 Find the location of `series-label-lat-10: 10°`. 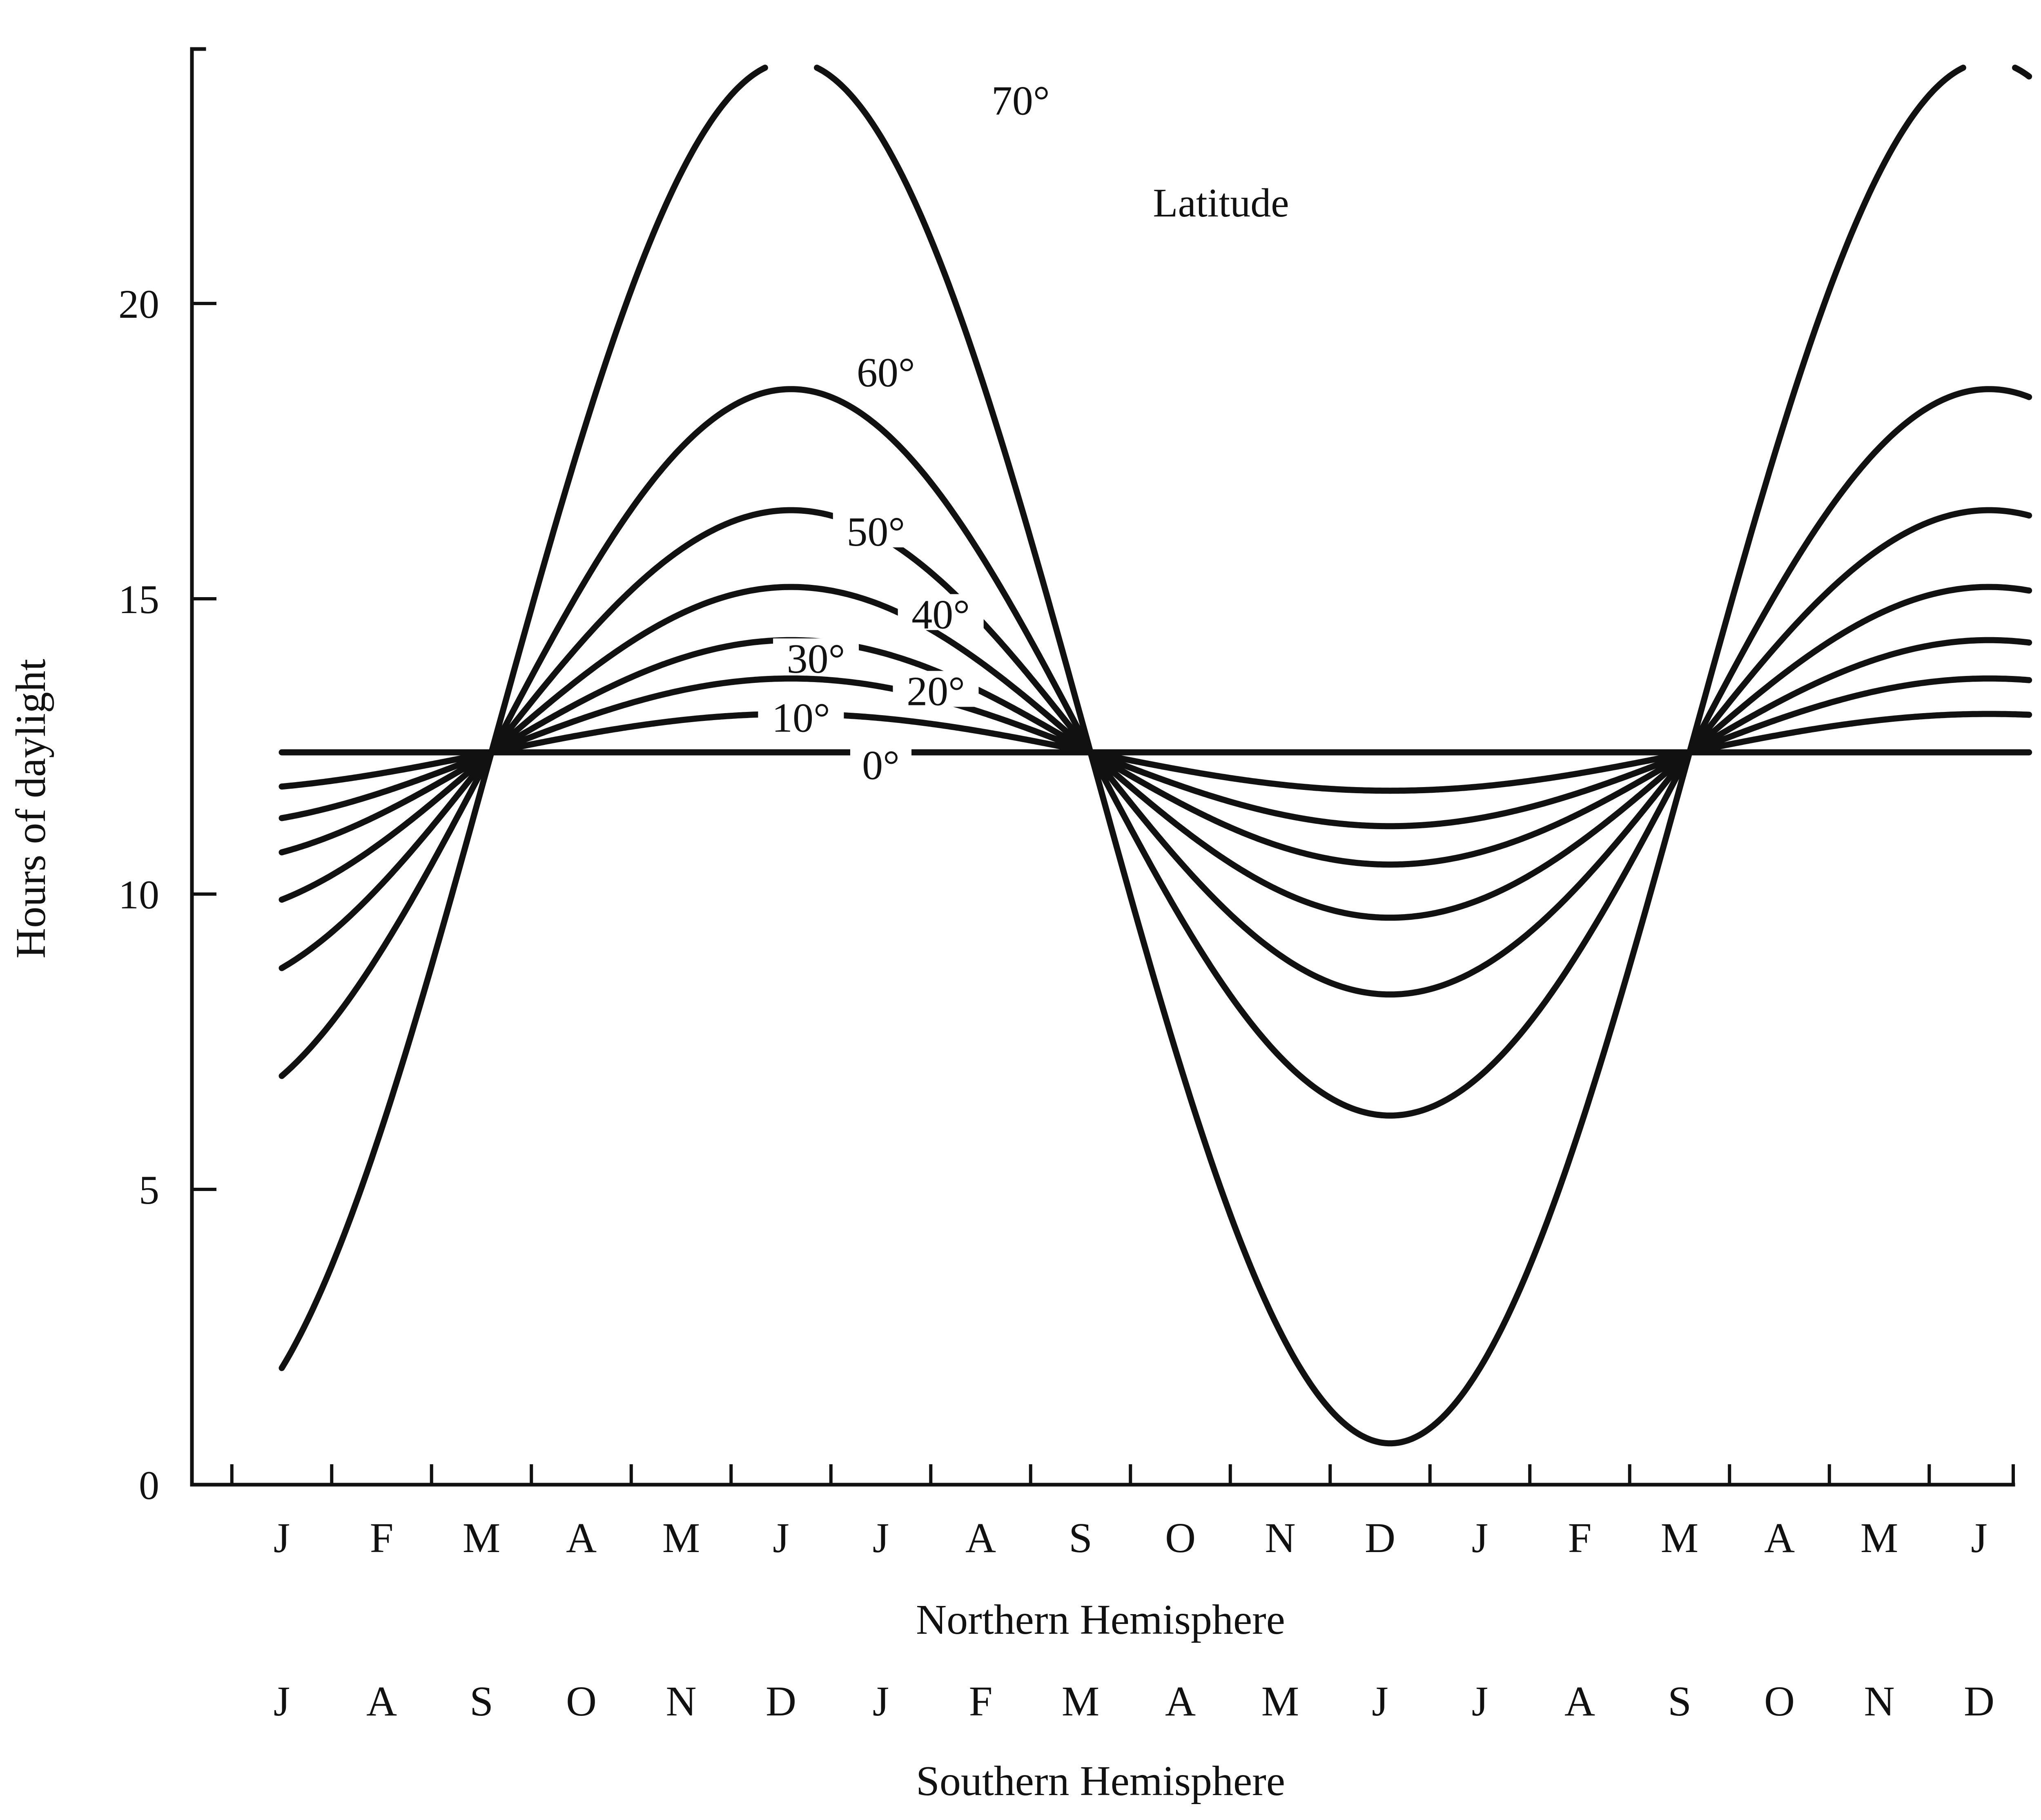

series-label-lat-10: 10° is located at coordinates (801, 718).